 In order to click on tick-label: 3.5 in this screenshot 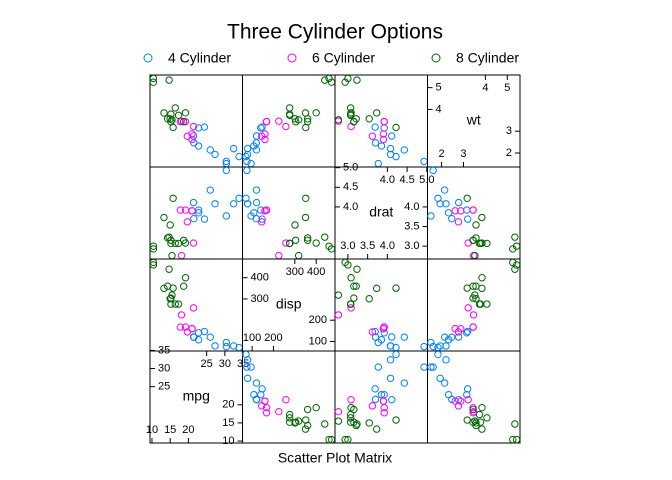, I will do `click(367, 246)`.